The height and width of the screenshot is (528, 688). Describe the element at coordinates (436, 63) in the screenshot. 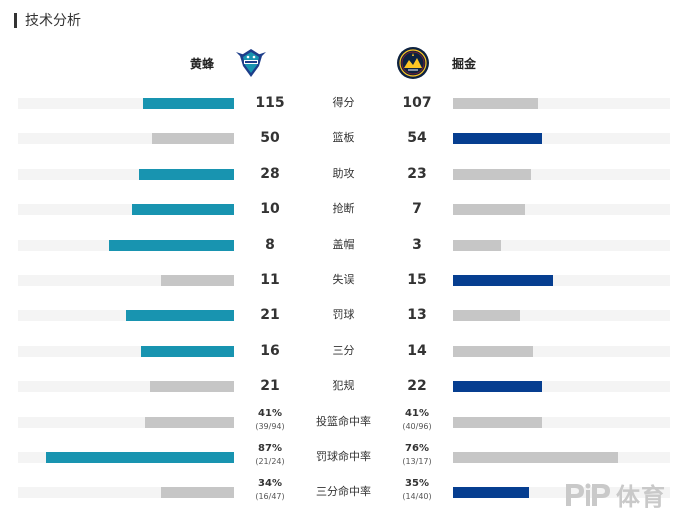

I see `away-team-header: 掘金` at that location.